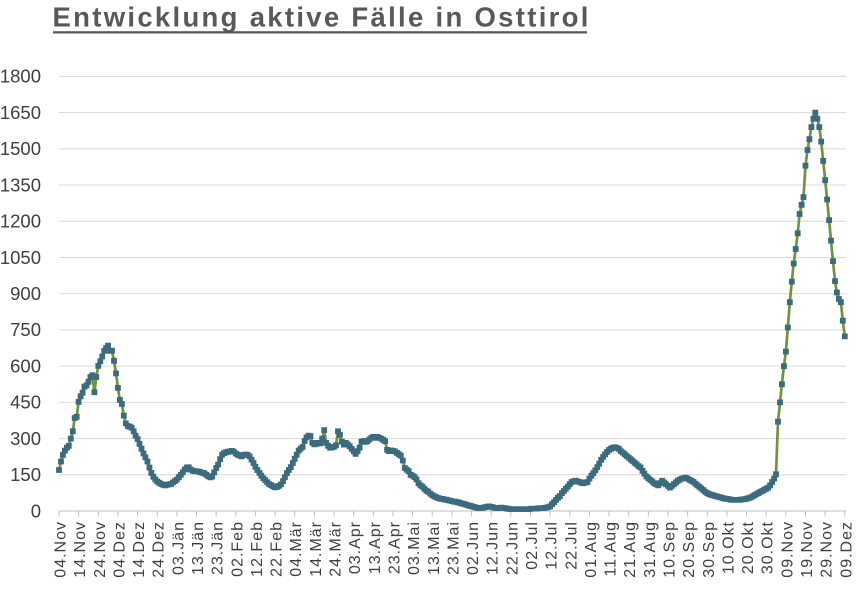 Image resolution: width=859 pixels, height=590 pixels. Describe the element at coordinates (322, 17) in the screenshot. I see `svg-text:Entwicklung aktive Fälle in Os: Entwicklung aktive Fälle in Osttirol` at that location.